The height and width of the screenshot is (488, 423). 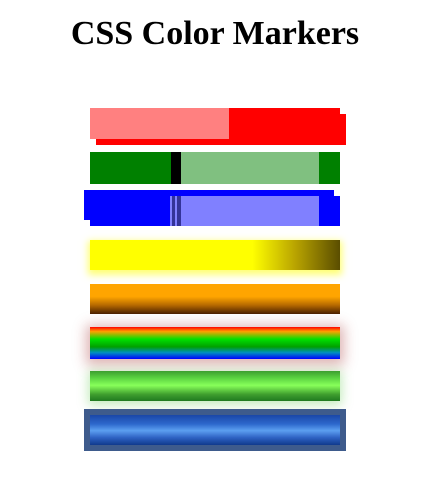 I want to click on page-title: CSS Color Markers, so click(x=215, y=33).